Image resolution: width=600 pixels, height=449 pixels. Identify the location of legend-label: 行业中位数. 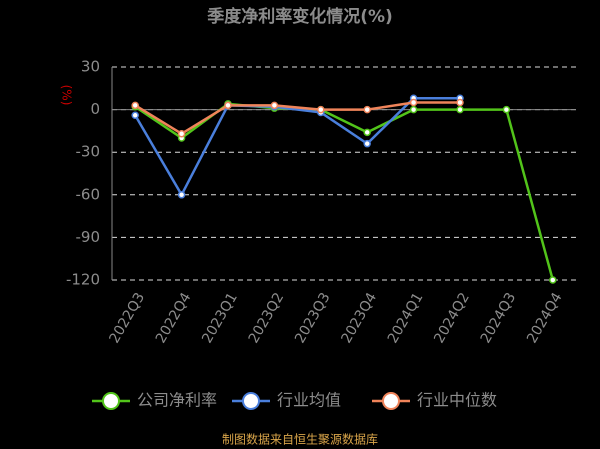
(457, 400).